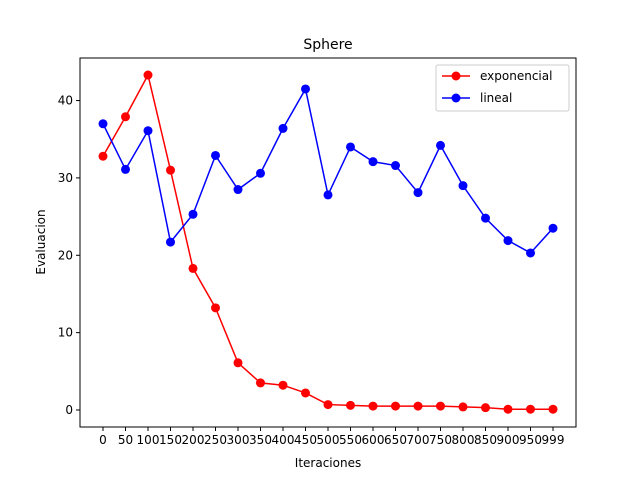 This screenshot has width=640, height=480. I want to click on x-tick-label: 600, so click(373, 440).